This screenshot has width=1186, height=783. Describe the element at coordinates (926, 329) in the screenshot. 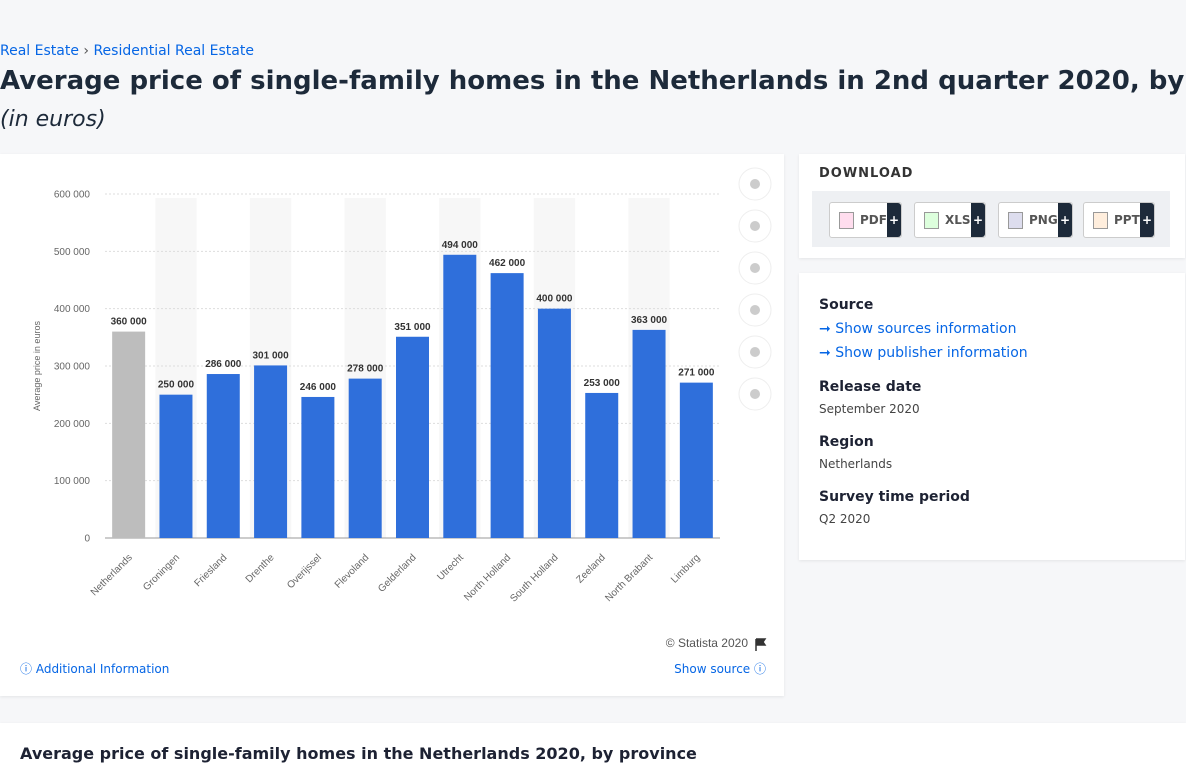

I see `link-text: Show sources information` at that location.